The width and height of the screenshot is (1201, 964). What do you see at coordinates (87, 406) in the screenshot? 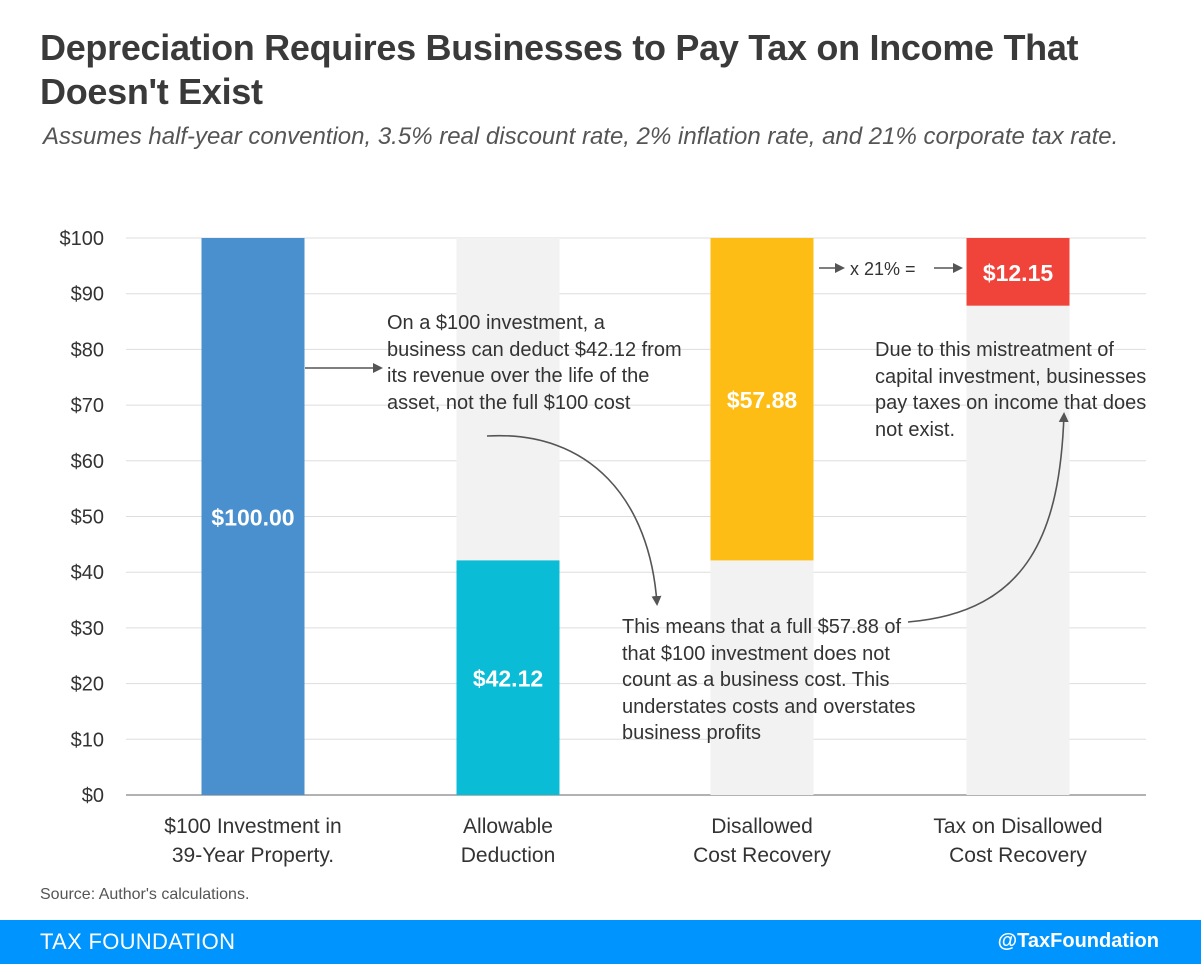
I see `y-tick-label: $70` at bounding box center [87, 406].